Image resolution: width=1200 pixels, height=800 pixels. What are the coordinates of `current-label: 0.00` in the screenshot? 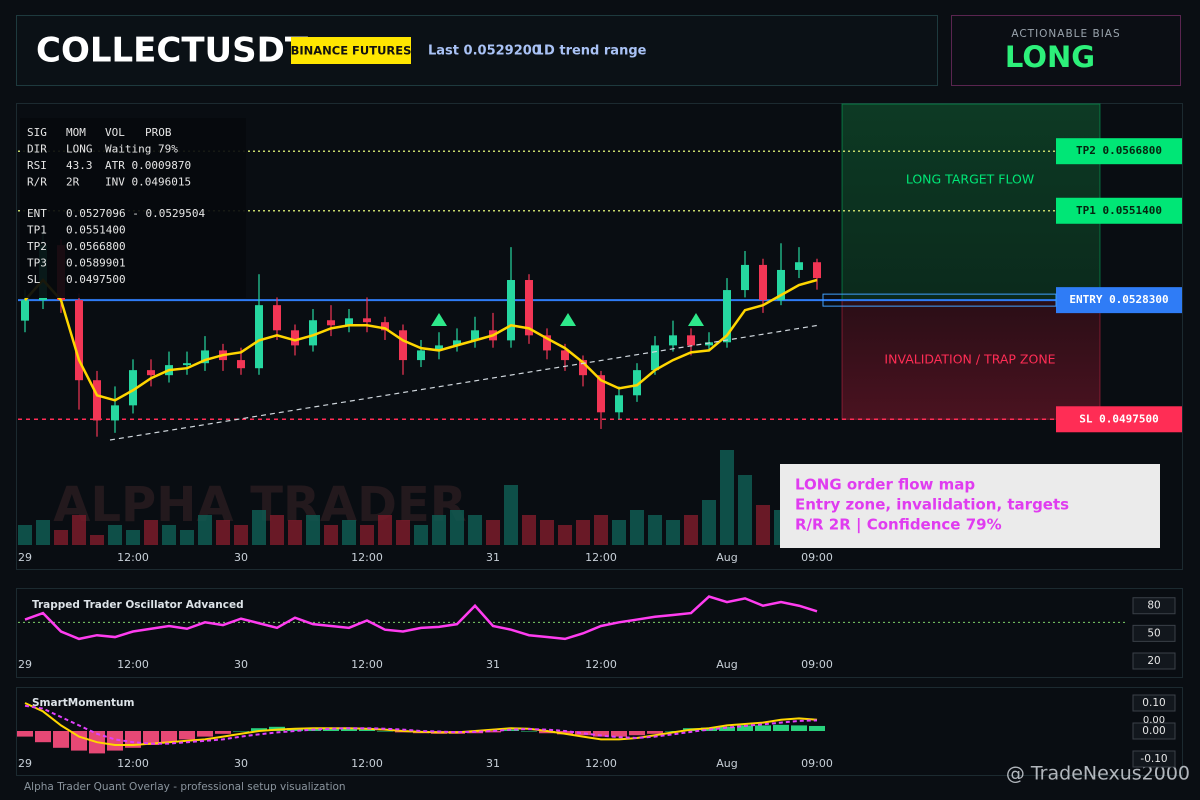 It's located at (1154, 720).